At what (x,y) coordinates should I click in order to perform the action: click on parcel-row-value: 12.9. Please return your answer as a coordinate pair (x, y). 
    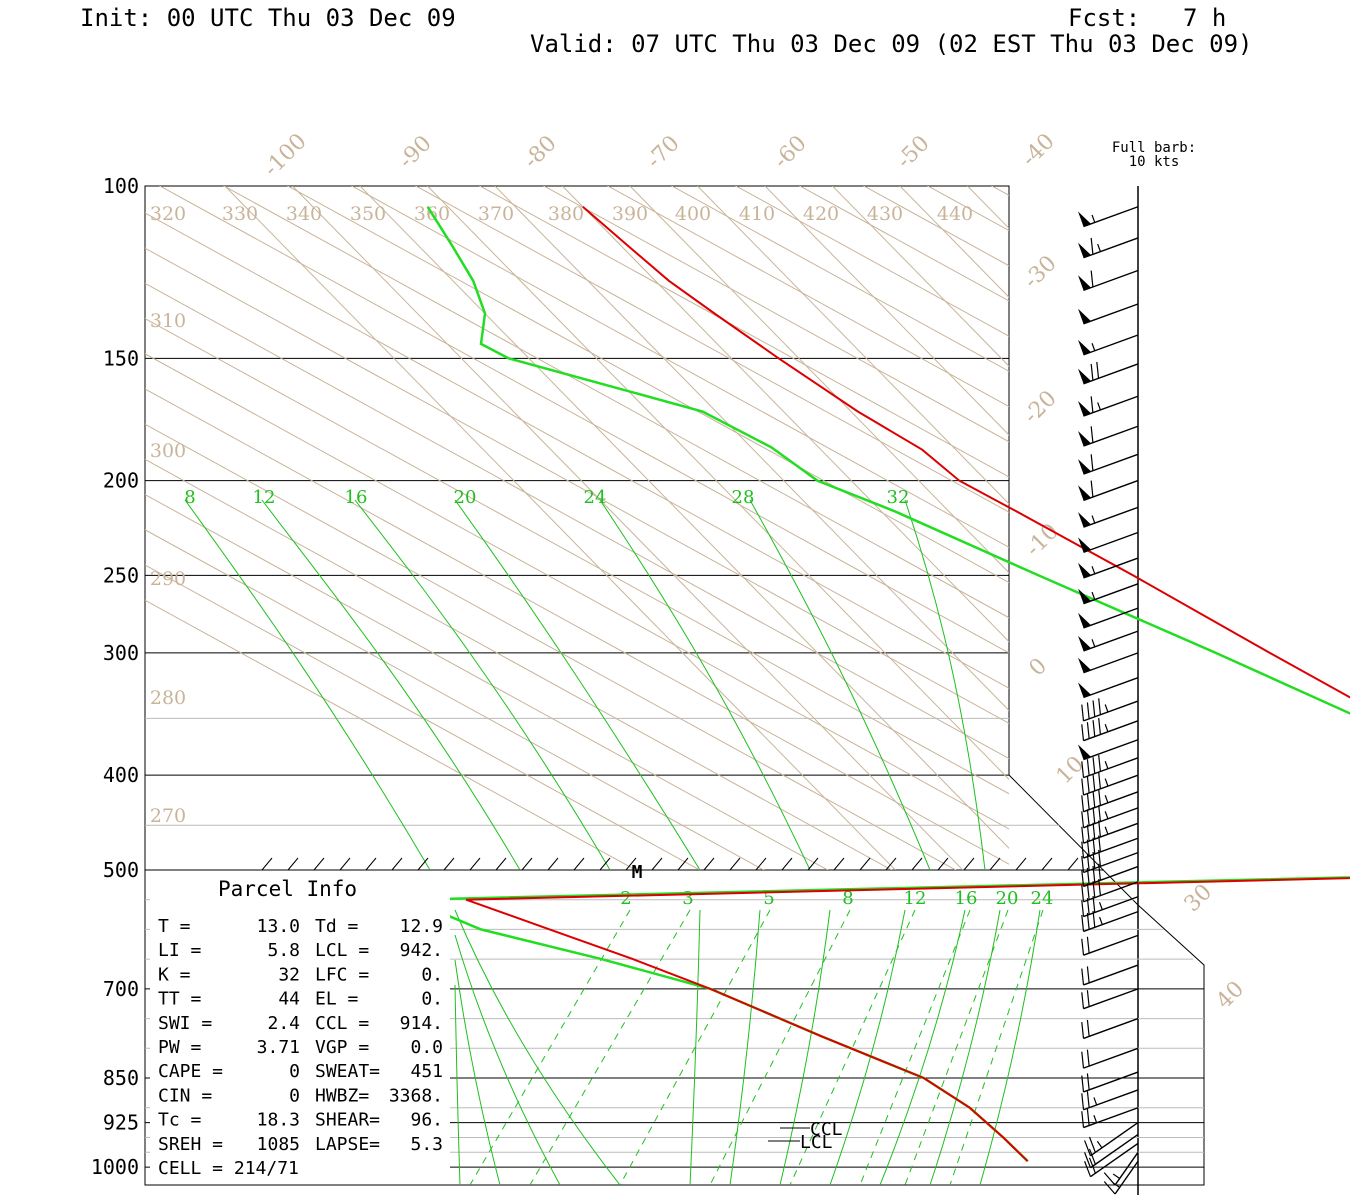
    Looking at the image, I should click on (421, 926).